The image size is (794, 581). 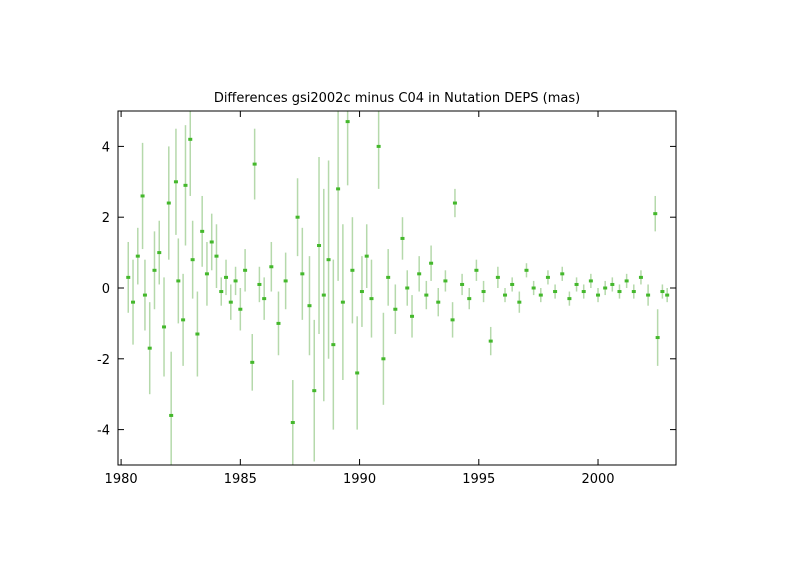 I want to click on x-tick-label: 1980, so click(x=121, y=479).